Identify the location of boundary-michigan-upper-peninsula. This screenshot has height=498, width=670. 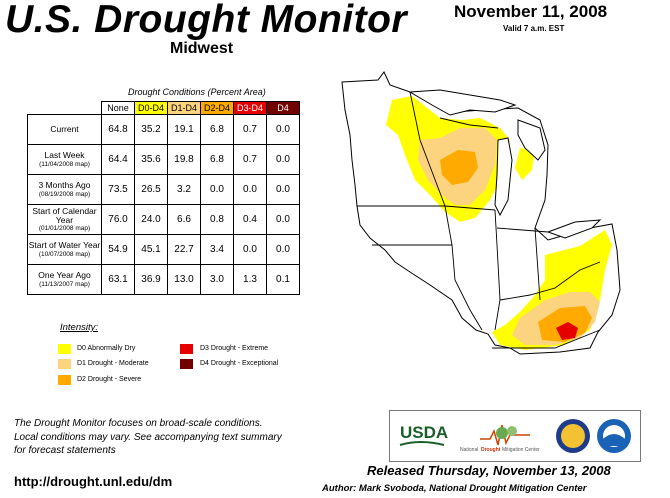
(469, 123).